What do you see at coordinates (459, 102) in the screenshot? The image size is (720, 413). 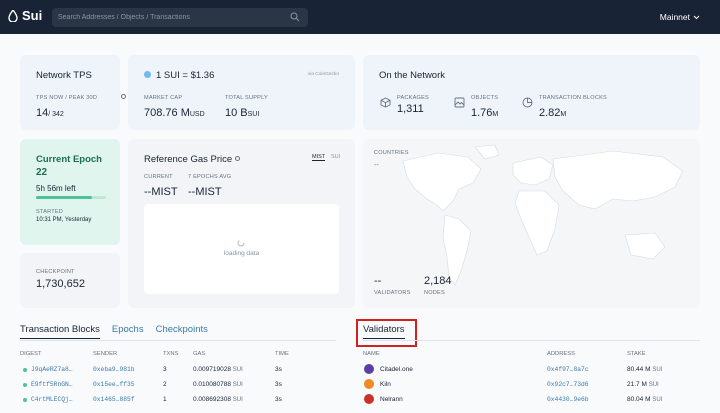 I see `image-icon` at bounding box center [459, 102].